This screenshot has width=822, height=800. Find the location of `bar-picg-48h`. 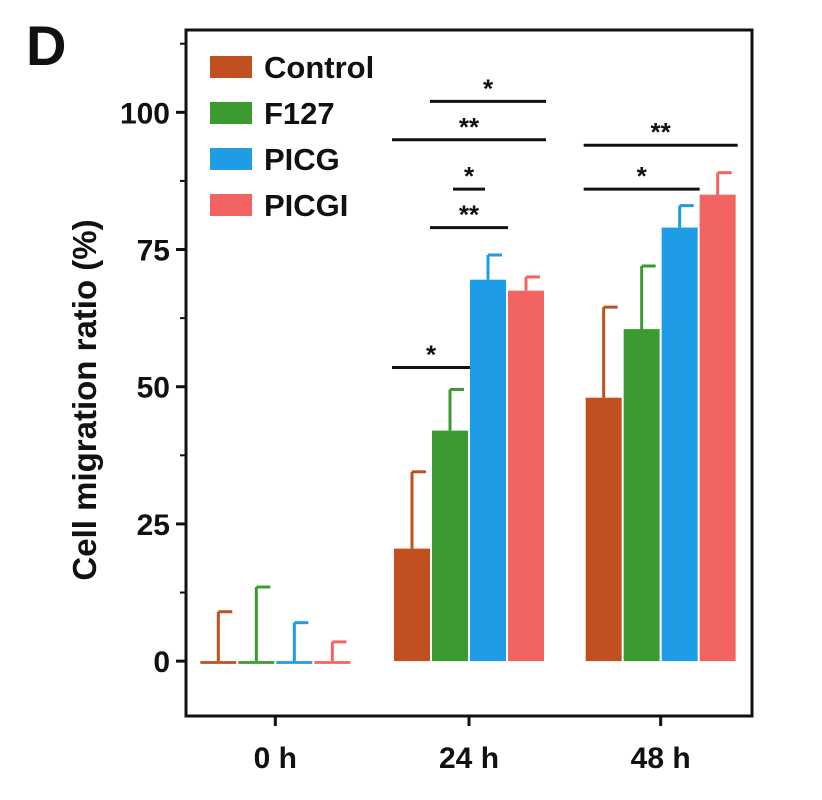

bar-picg-48h is located at coordinates (679, 444).